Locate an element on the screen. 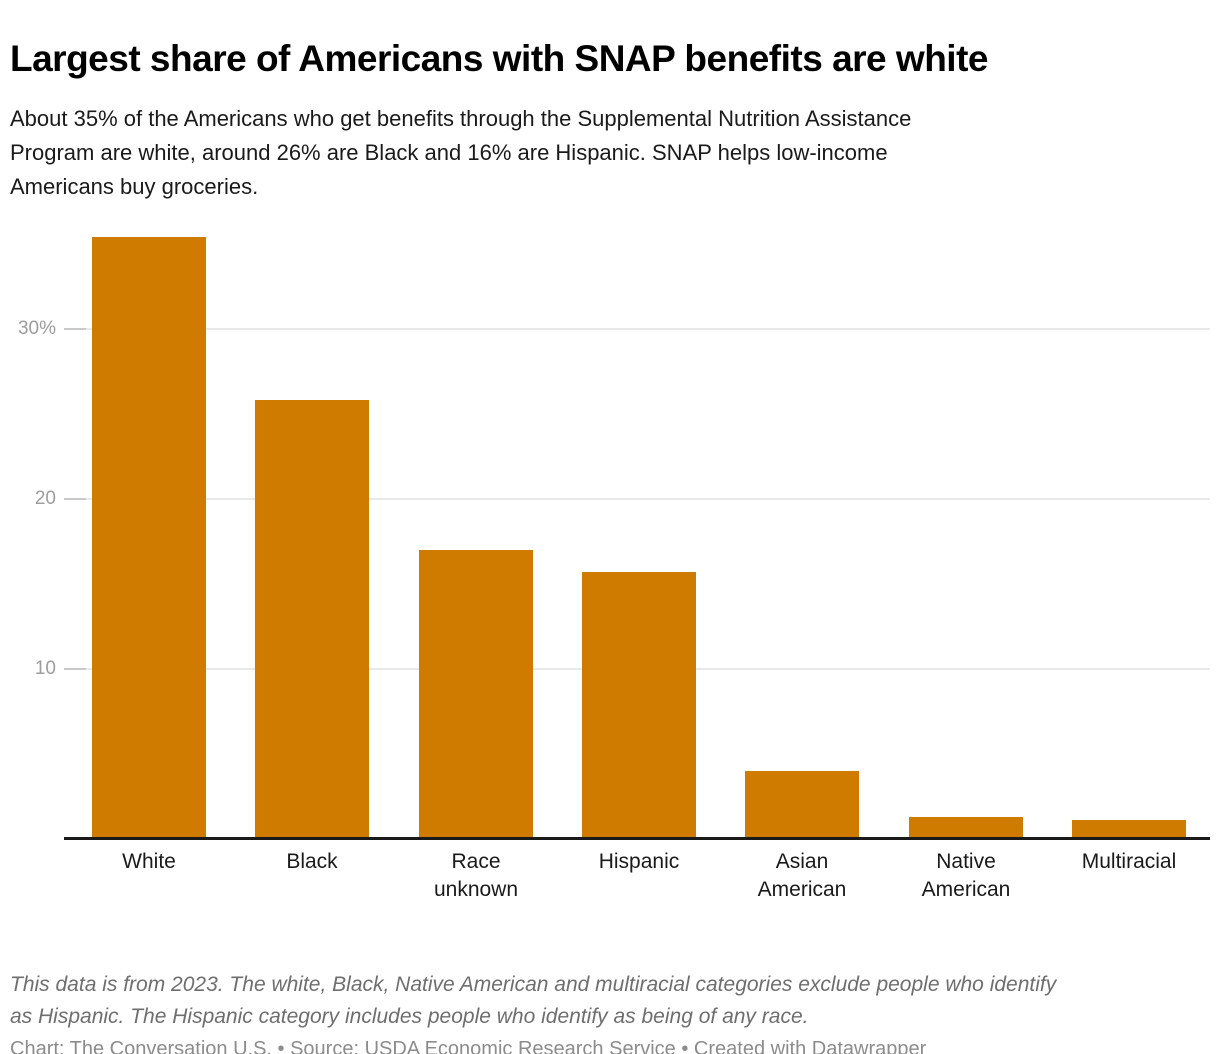 This screenshot has width=1220, height=1054. bar-white is located at coordinates (149, 537).